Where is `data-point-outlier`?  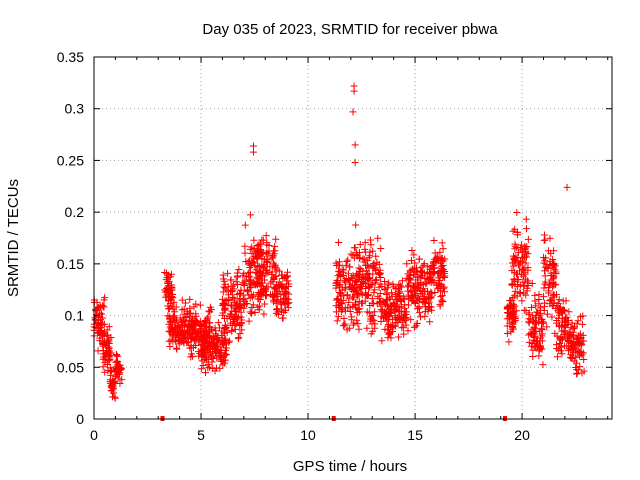
data-point-outlier is located at coordinates (355, 162).